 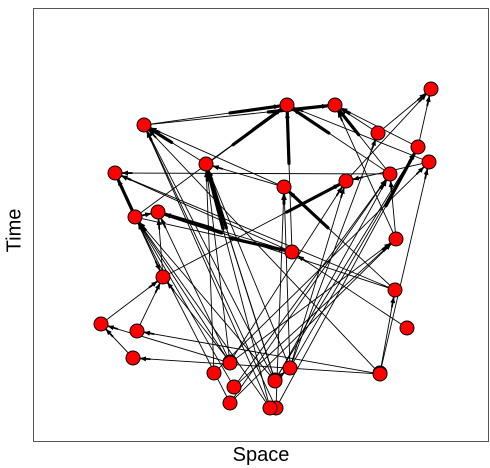 I want to click on edge-n27-n15, so click(x=313, y=321).